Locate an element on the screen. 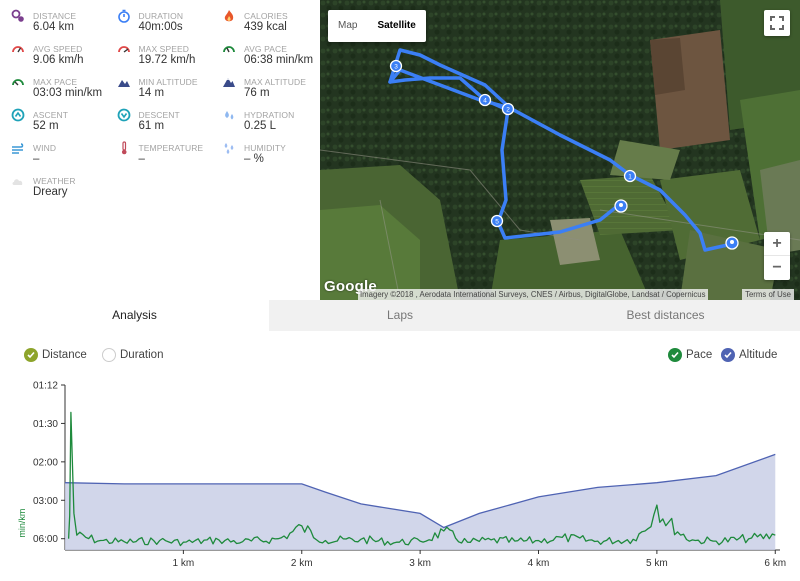  stat-weather: WEATHER Dreary is located at coordinates (52, 181).